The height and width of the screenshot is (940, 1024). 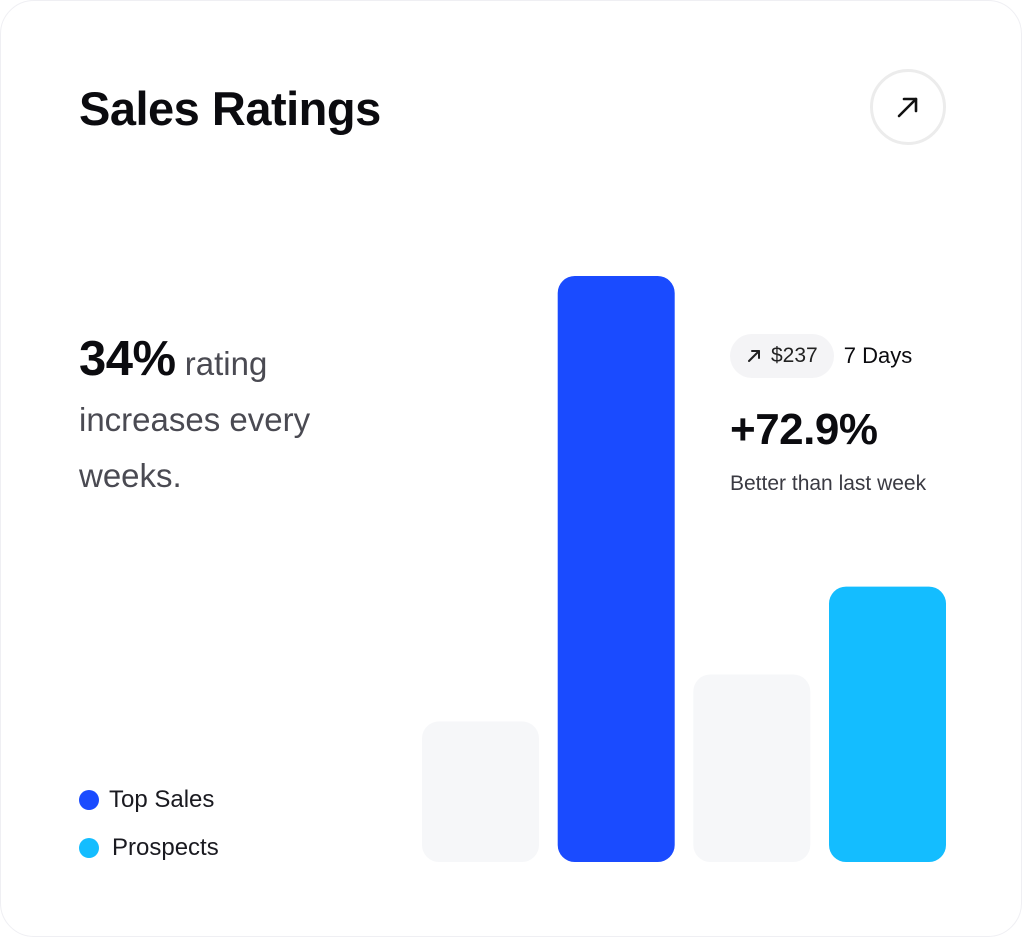 What do you see at coordinates (804, 429) in the screenshot?
I see `change-percent: +72.9%` at bounding box center [804, 429].